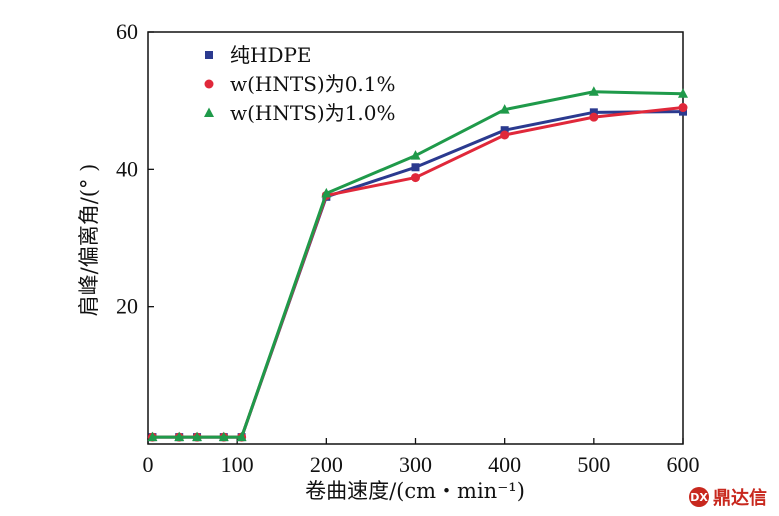 The width and height of the screenshot is (779, 516). I want to click on x-tick-label: 300, so click(415, 464).